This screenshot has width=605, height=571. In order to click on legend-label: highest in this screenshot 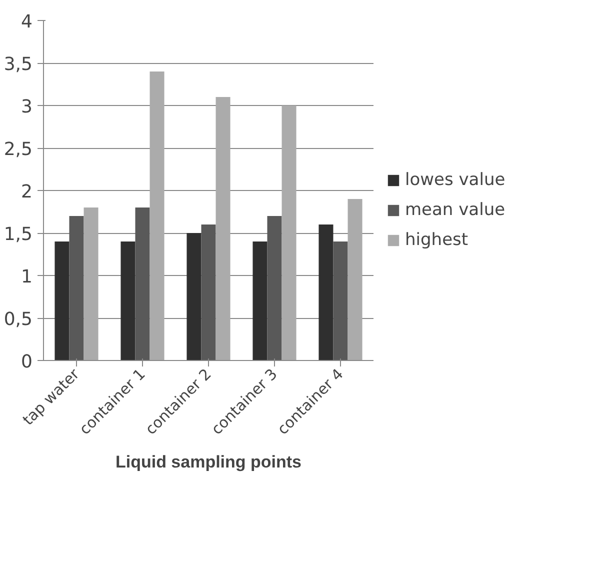, I will do `click(436, 240)`.